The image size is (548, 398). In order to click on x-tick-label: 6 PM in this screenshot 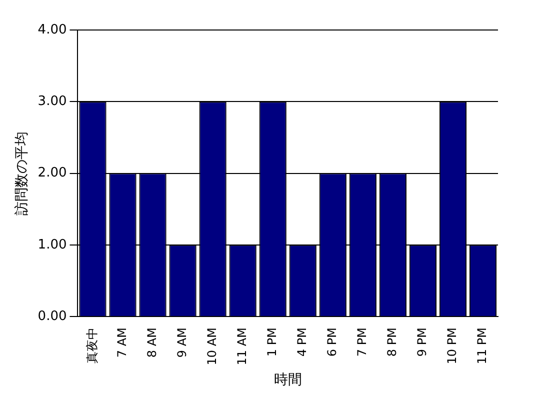, I will do `click(332, 342)`.